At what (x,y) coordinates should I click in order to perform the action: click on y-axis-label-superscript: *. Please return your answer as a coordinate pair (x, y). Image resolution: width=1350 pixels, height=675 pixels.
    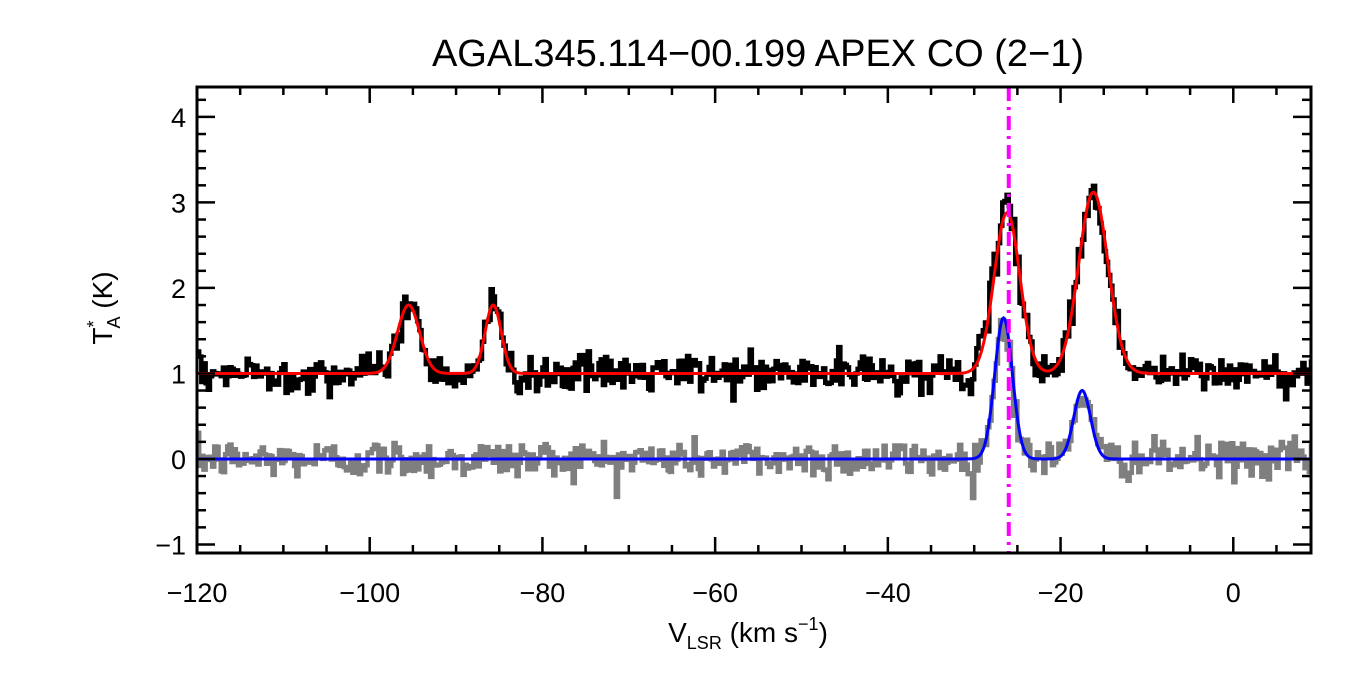
    Looking at the image, I should click on (94, 324).